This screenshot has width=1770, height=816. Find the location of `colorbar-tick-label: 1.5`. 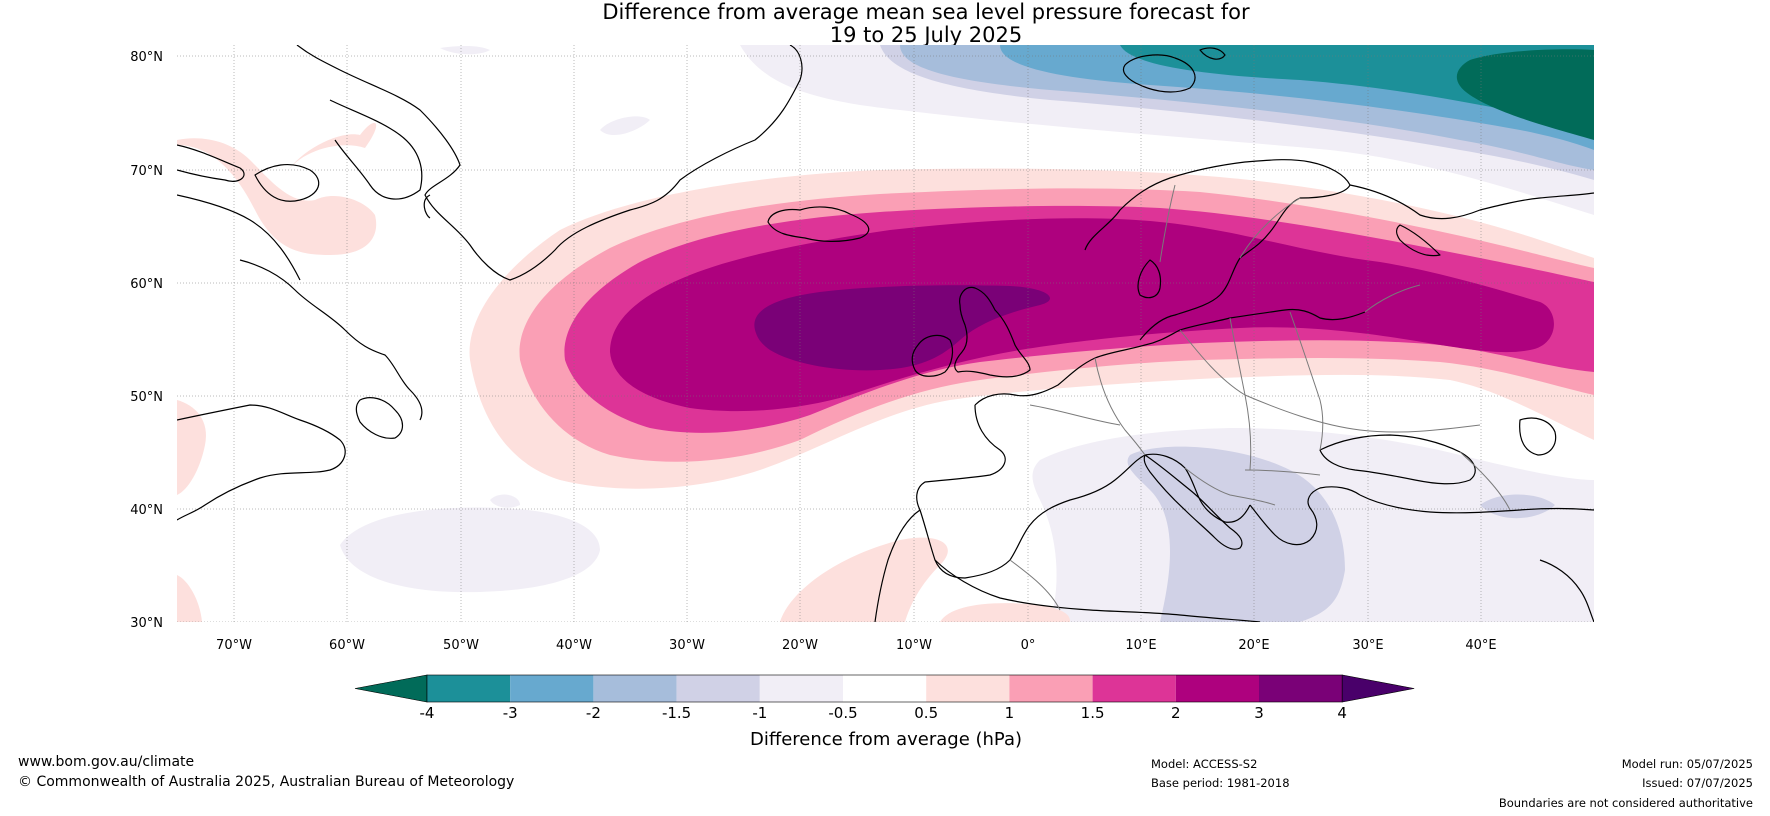

colorbar-tick-label: 1.5 is located at coordinates (1093, 713).